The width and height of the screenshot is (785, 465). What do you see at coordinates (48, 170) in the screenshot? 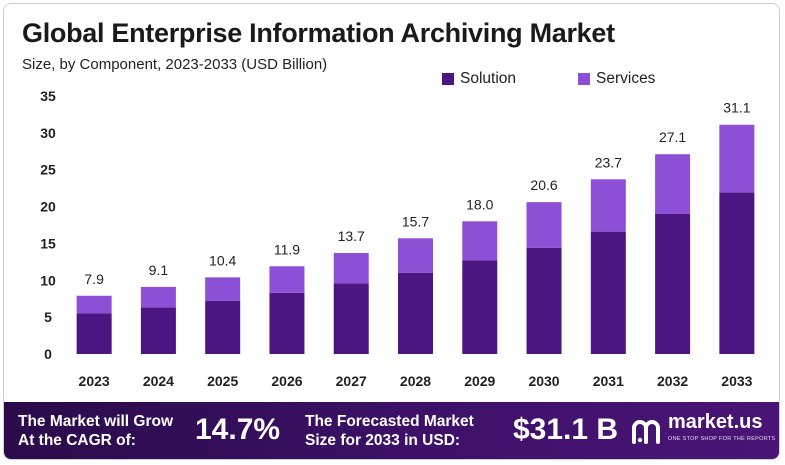
I see `y-tick-label: 25` at bounding box center [48, 170].